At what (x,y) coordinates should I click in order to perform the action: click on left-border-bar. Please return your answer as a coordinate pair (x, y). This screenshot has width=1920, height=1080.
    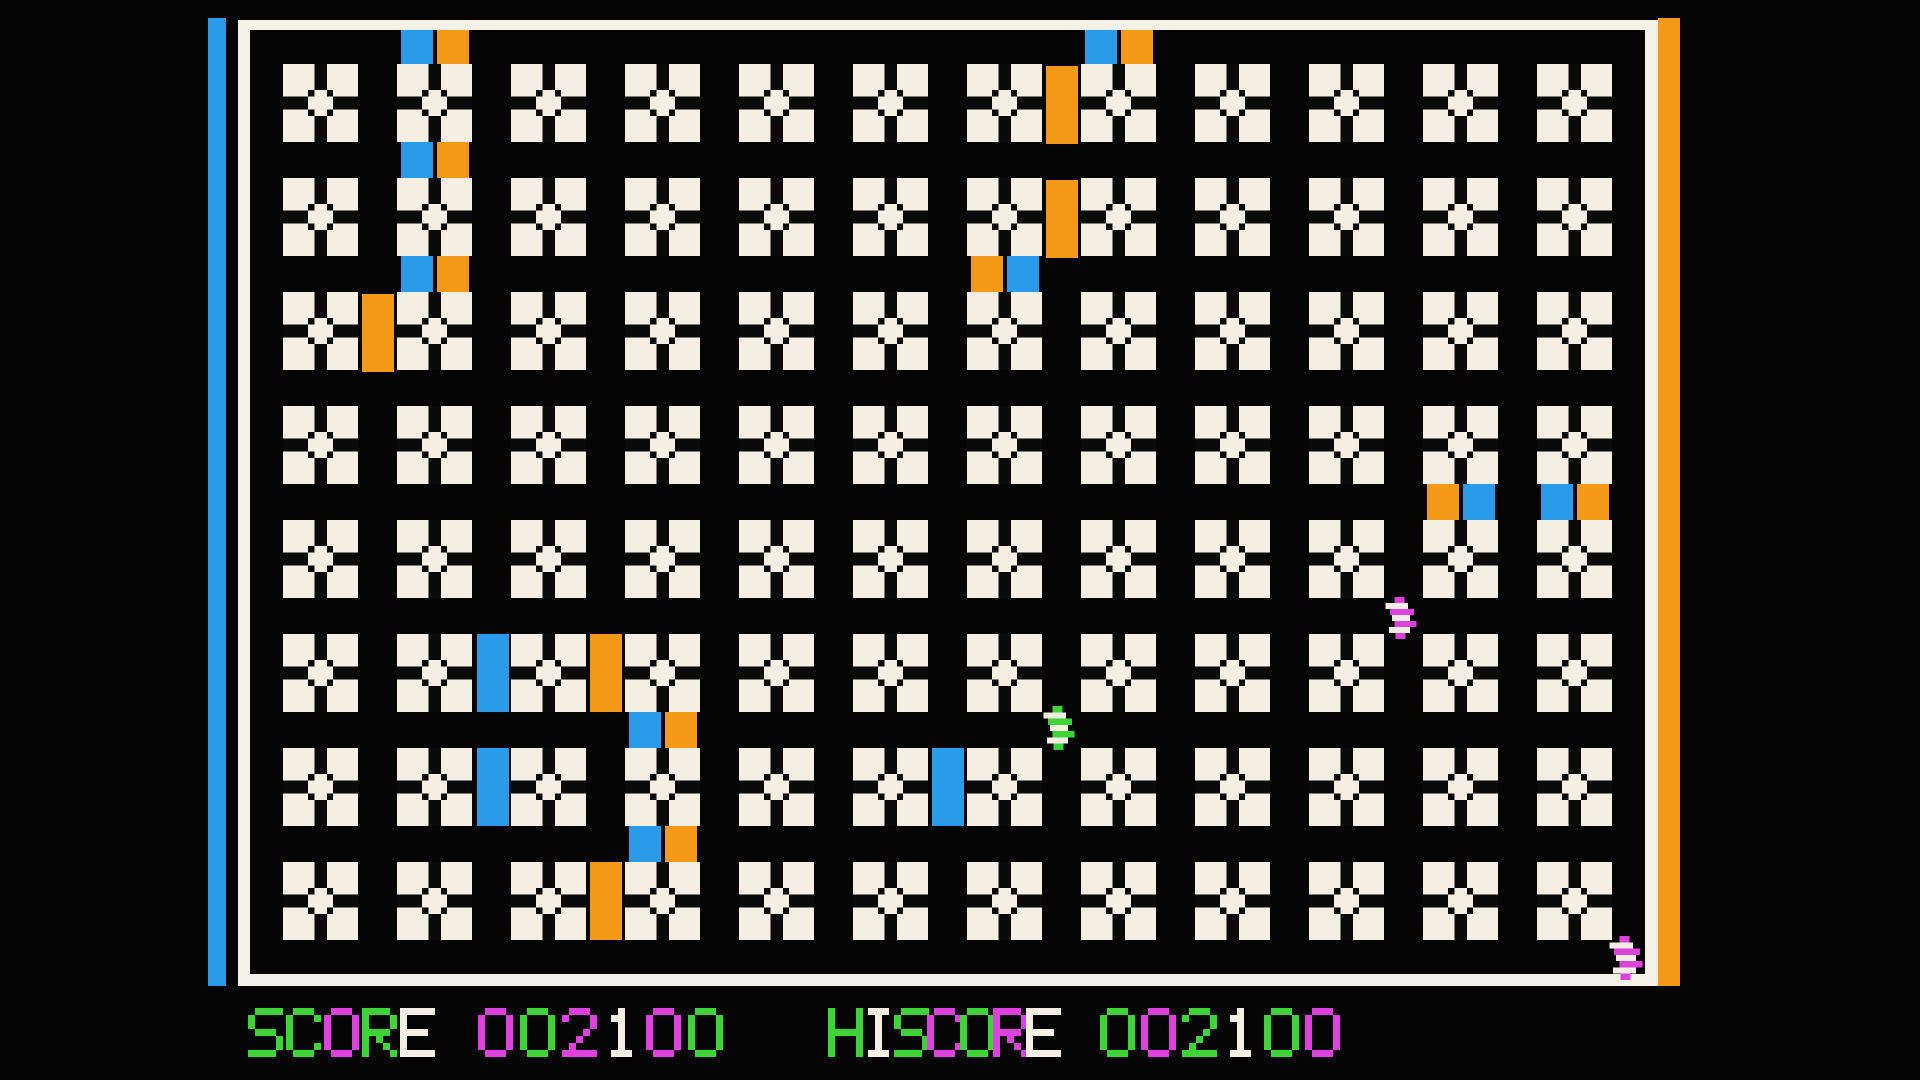
    Looking at the image, I should click on (217, 502).